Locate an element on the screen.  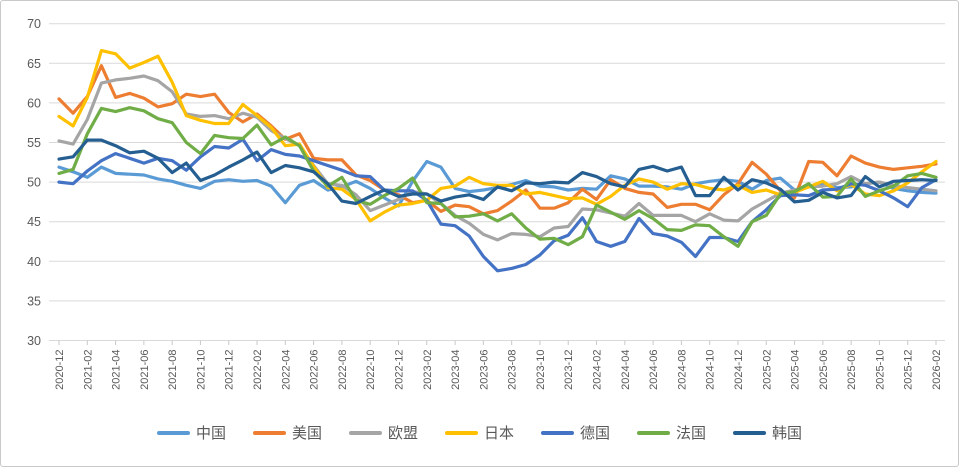
legend-label: 德国 is located at coordinates (595, 433).